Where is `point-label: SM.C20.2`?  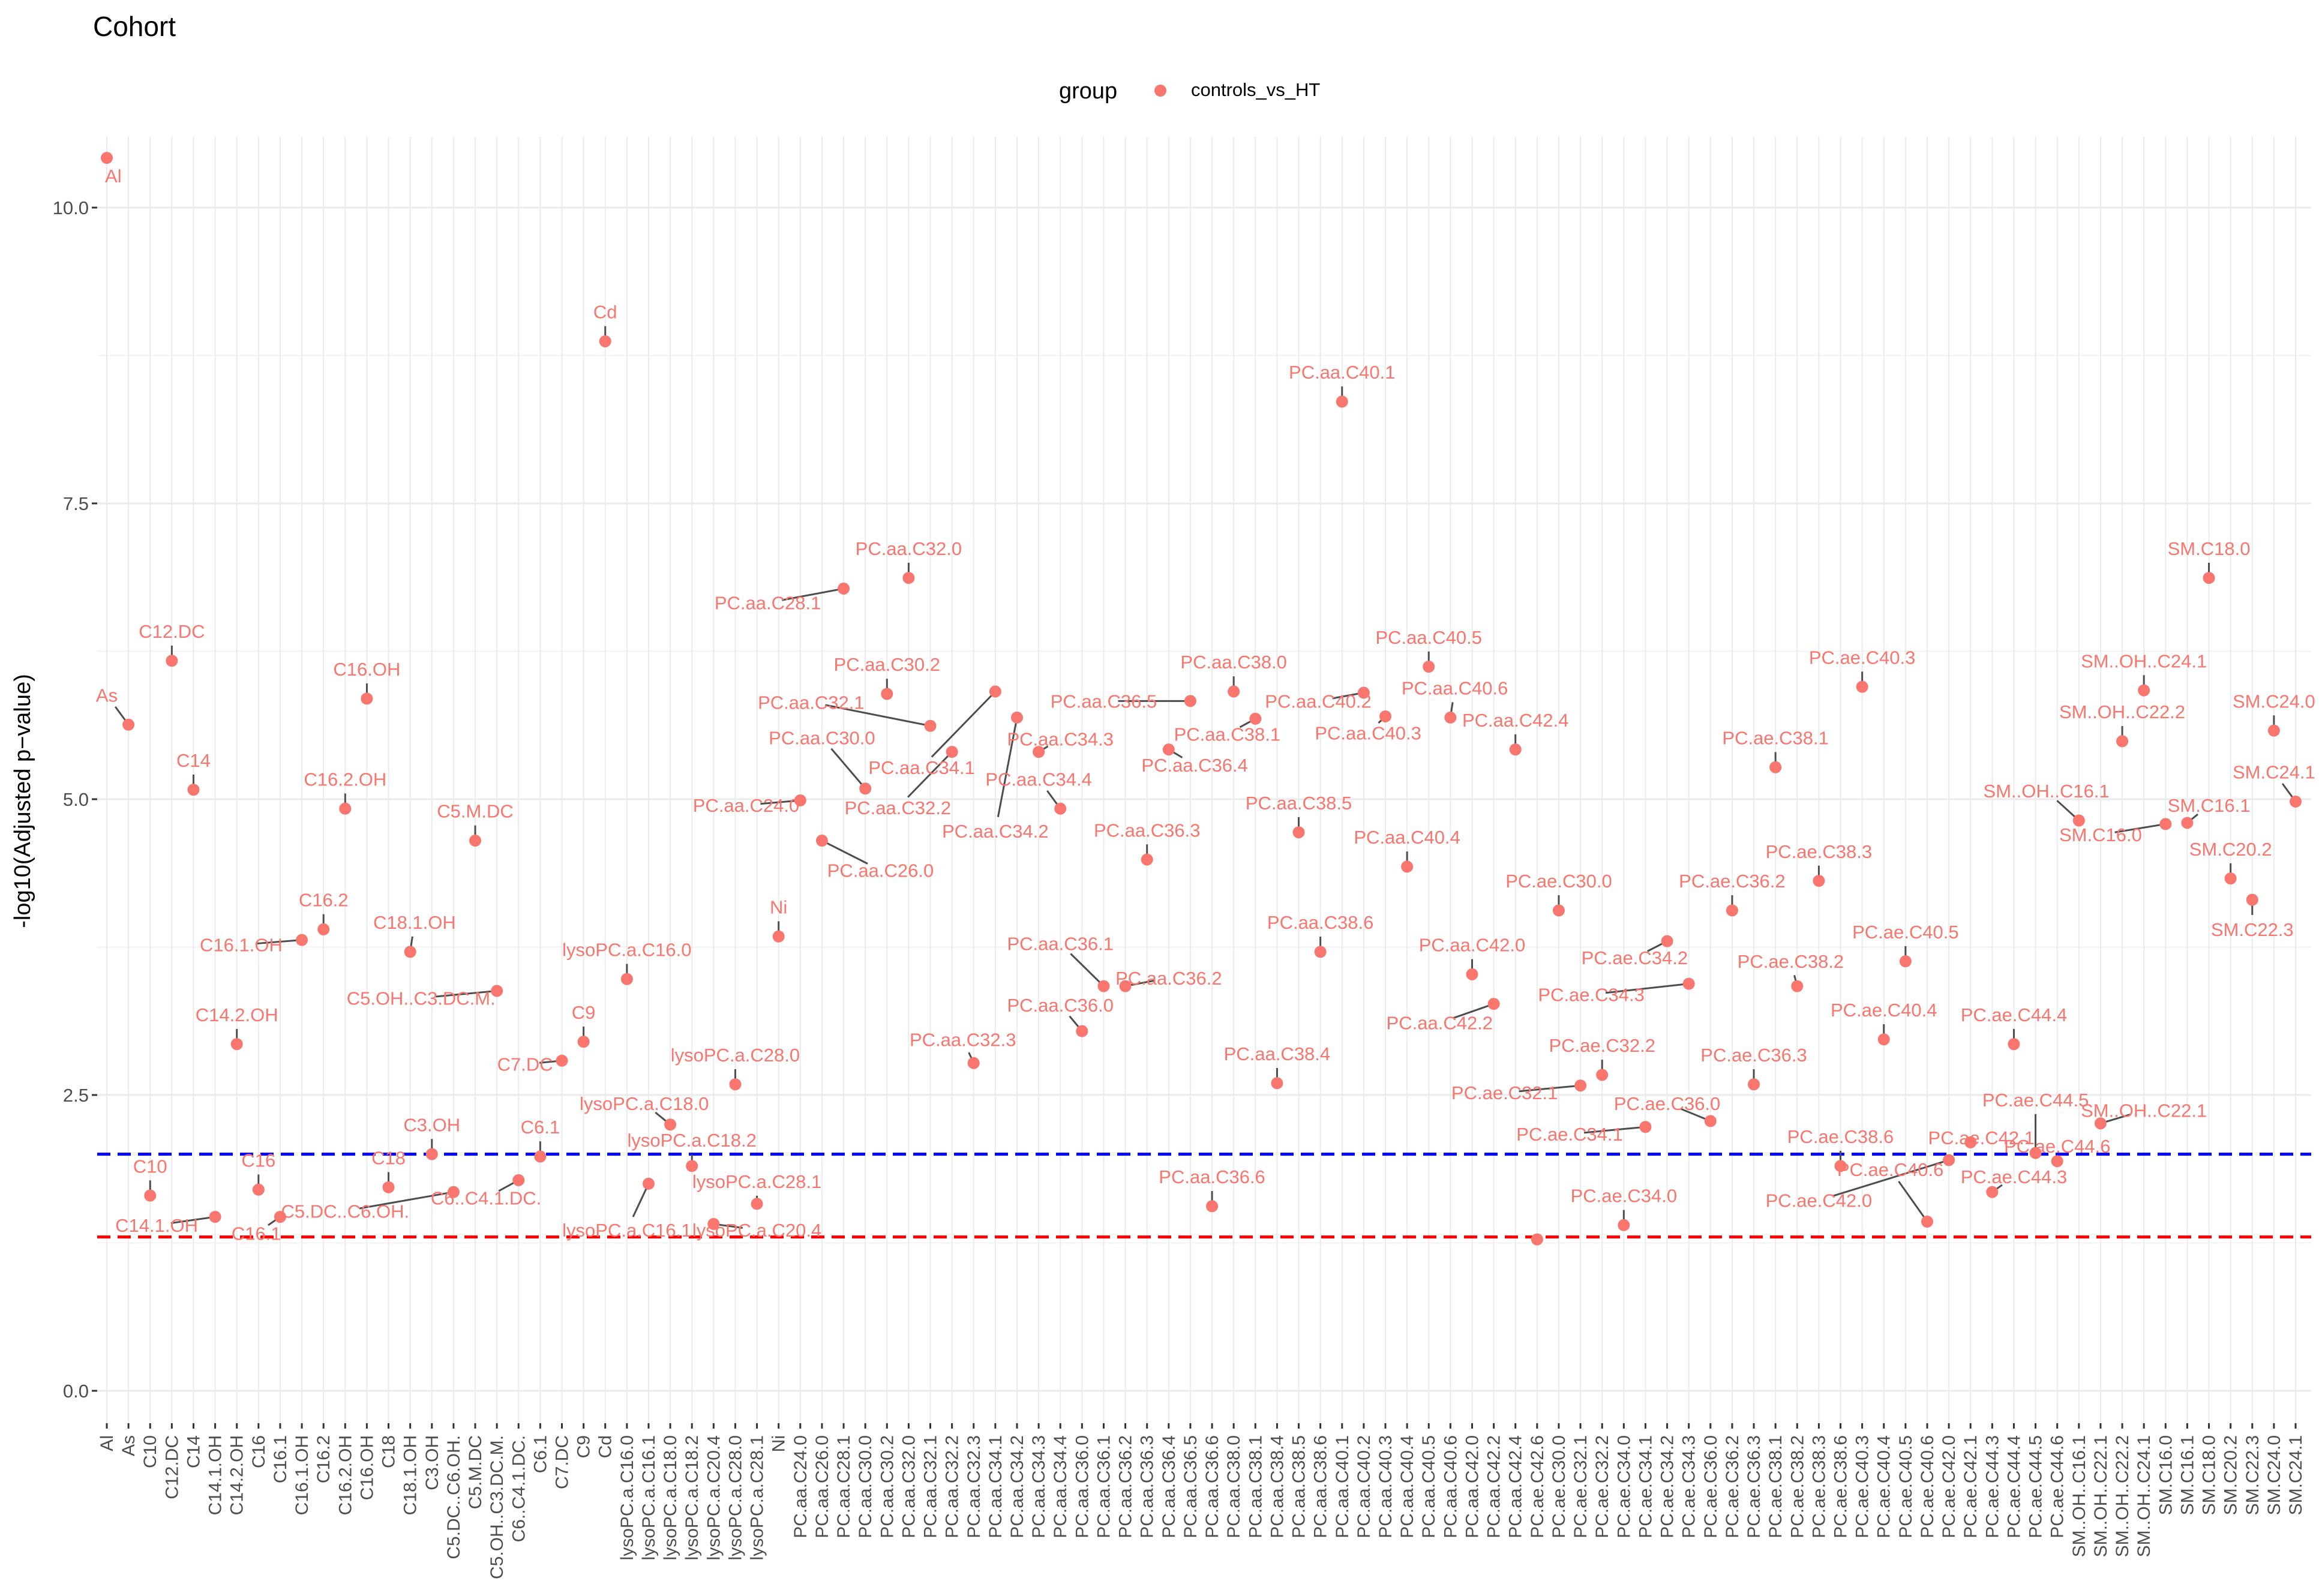
point-label: SM.C20.2 is located at coordinates (2230, 850).